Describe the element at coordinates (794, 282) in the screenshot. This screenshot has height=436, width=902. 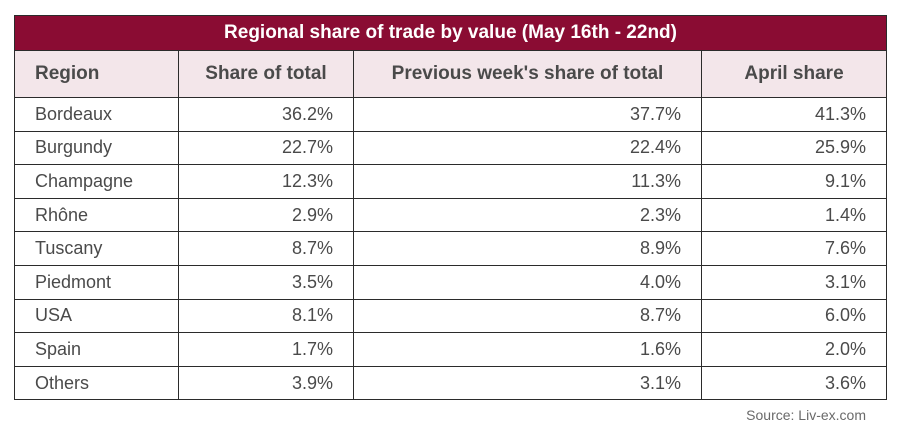
I see `april-share-cell: 3.1%` at that location.